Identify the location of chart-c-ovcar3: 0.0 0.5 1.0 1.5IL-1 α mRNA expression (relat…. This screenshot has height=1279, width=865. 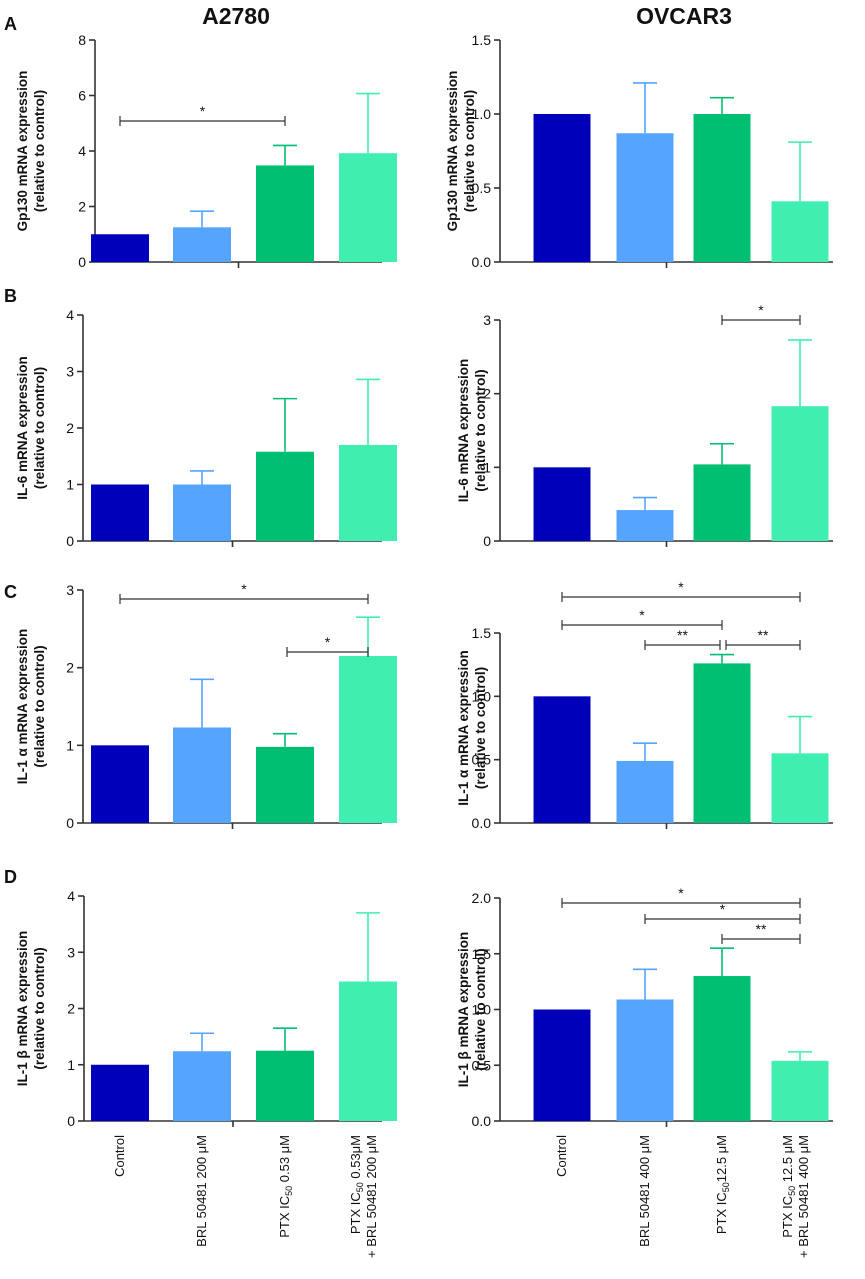
(644, 705).